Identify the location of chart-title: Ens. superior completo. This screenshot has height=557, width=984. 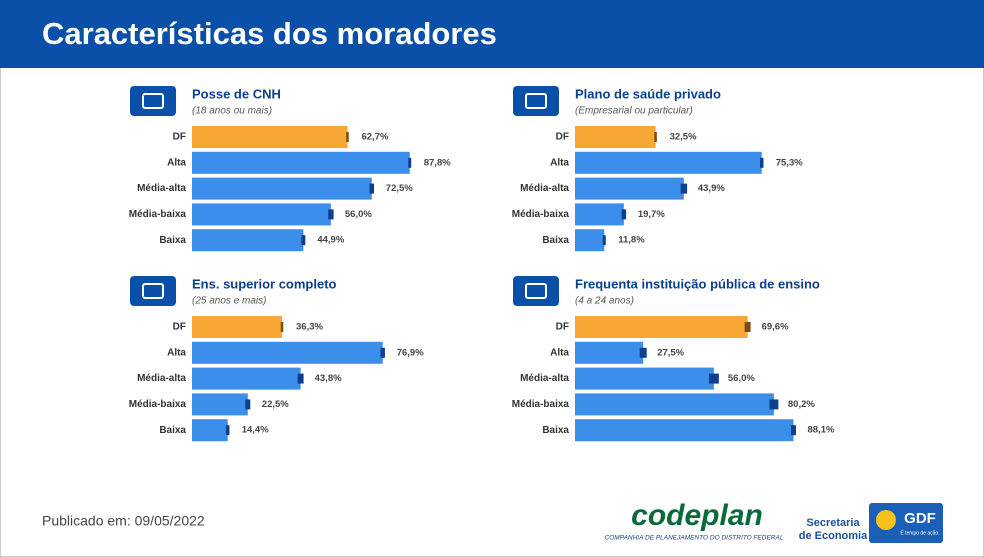
(264, 283).